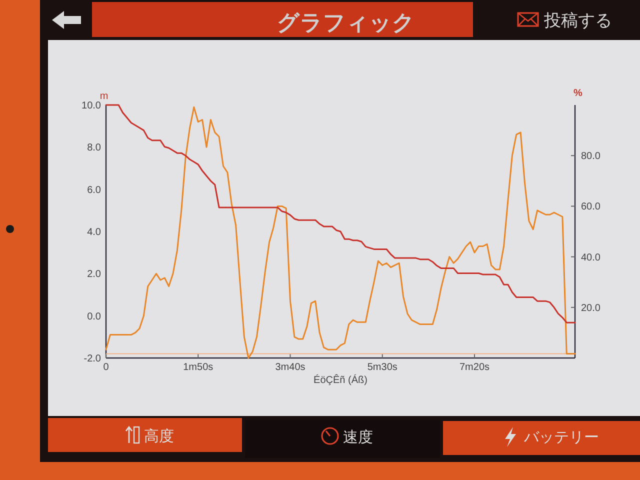 This screenshot has width=640, height=480. What do you see at coordinates (290, 367) in the screenshot?
I see `x-tick-label: 3m40s` at bounding box center [290, 367].